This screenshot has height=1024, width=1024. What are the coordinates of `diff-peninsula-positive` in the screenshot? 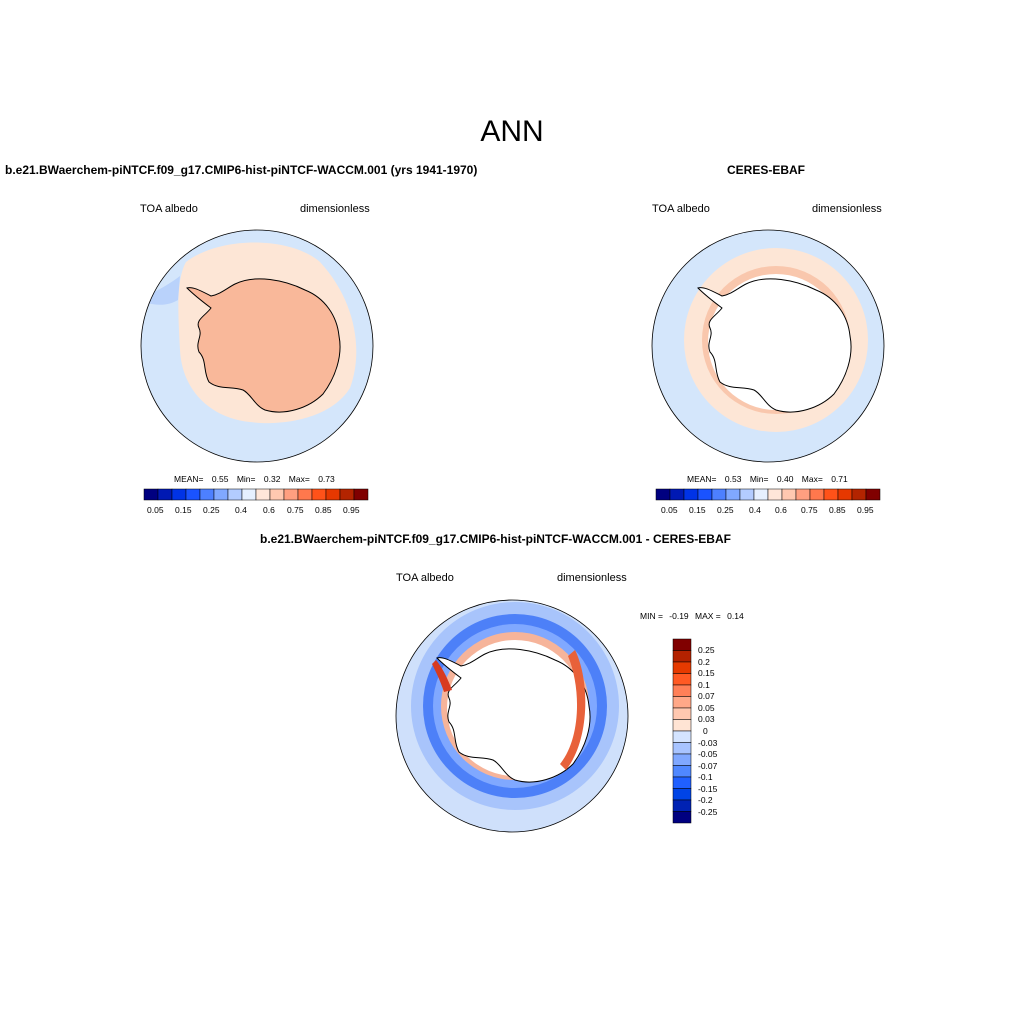 It's located at (442, 676).